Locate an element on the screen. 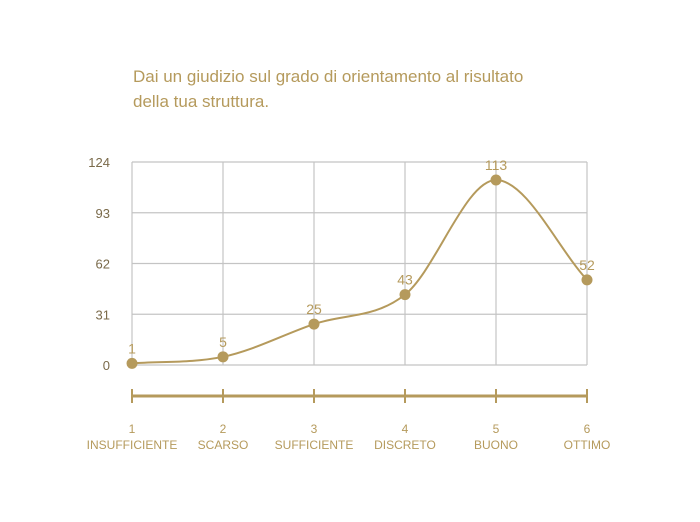 This screenshot has width=700, height=522. x-tick-number: 6 is located at coordinates (587, 429).